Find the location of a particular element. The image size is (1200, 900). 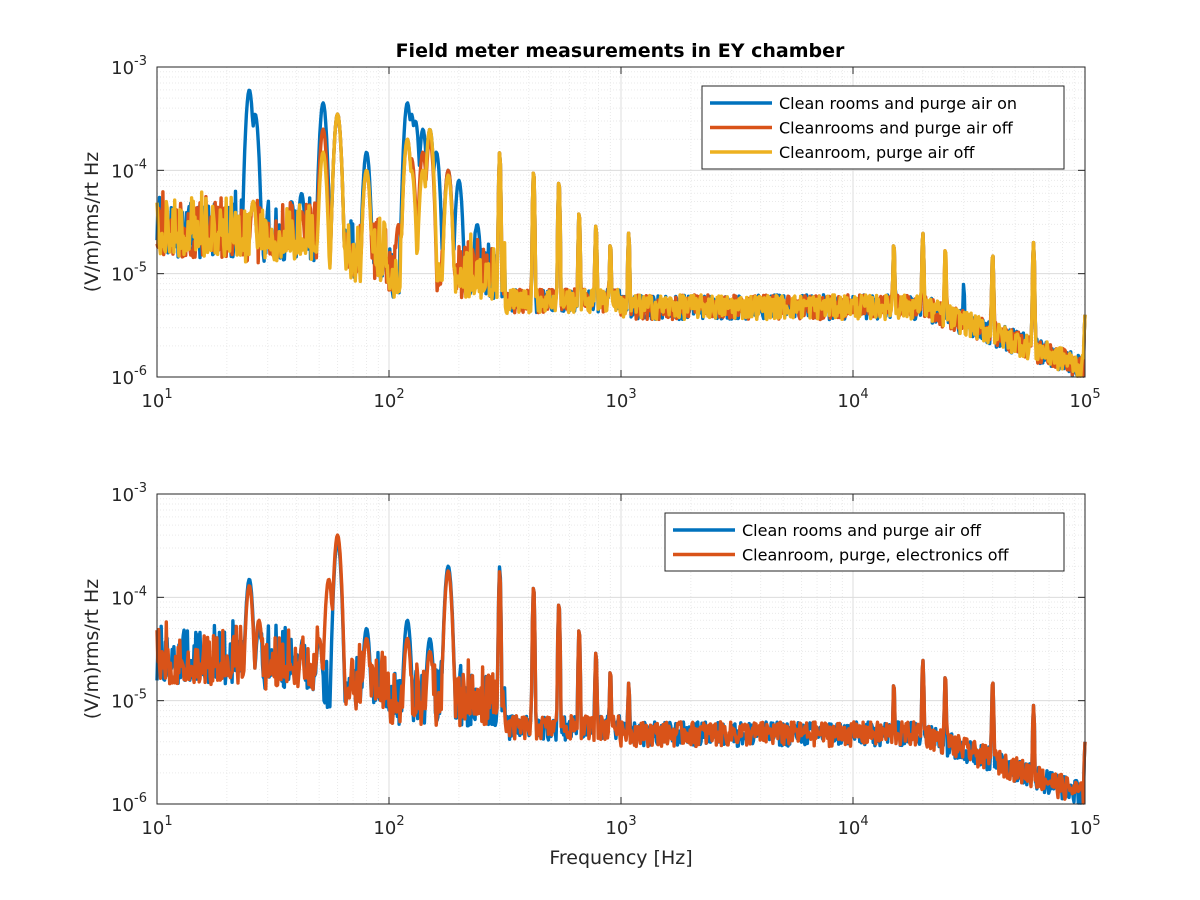

legend-label: Cleanroom, purge, electronics off is located at coordinates (876, 555).